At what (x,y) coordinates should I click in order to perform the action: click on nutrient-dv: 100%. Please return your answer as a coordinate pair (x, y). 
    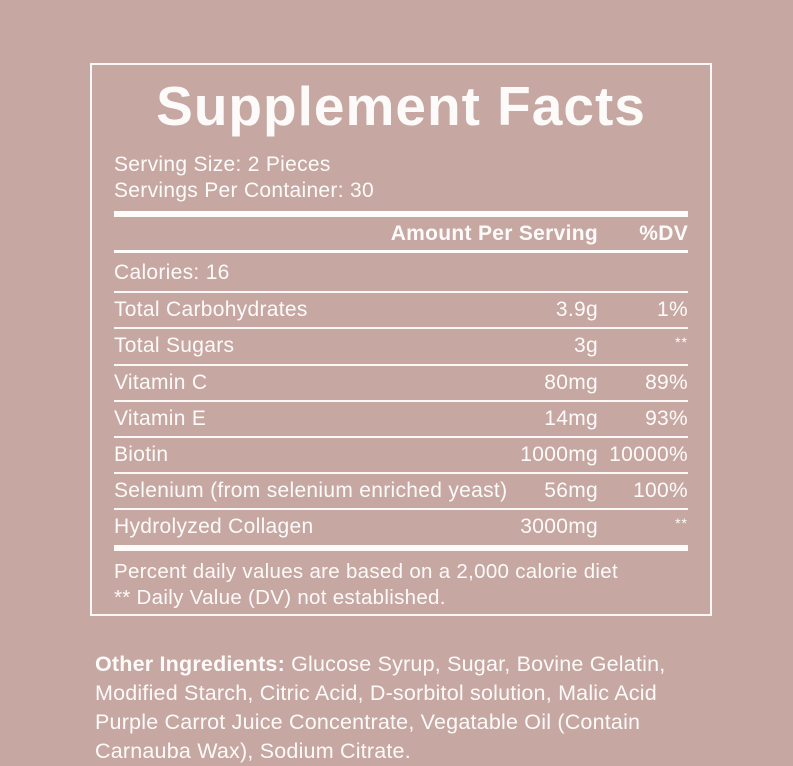
    Looking at the image, I should click on (660, 491).